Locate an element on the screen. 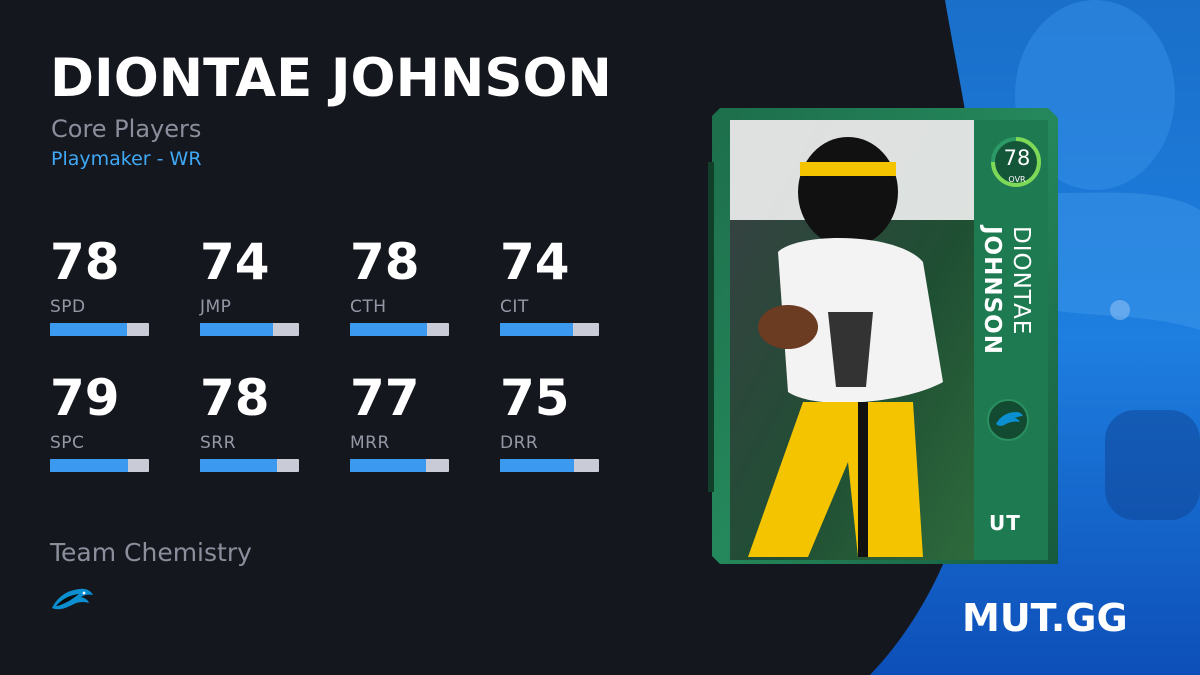  card-first-name-text: DIONTAE is located at coordinates (1021, 281).